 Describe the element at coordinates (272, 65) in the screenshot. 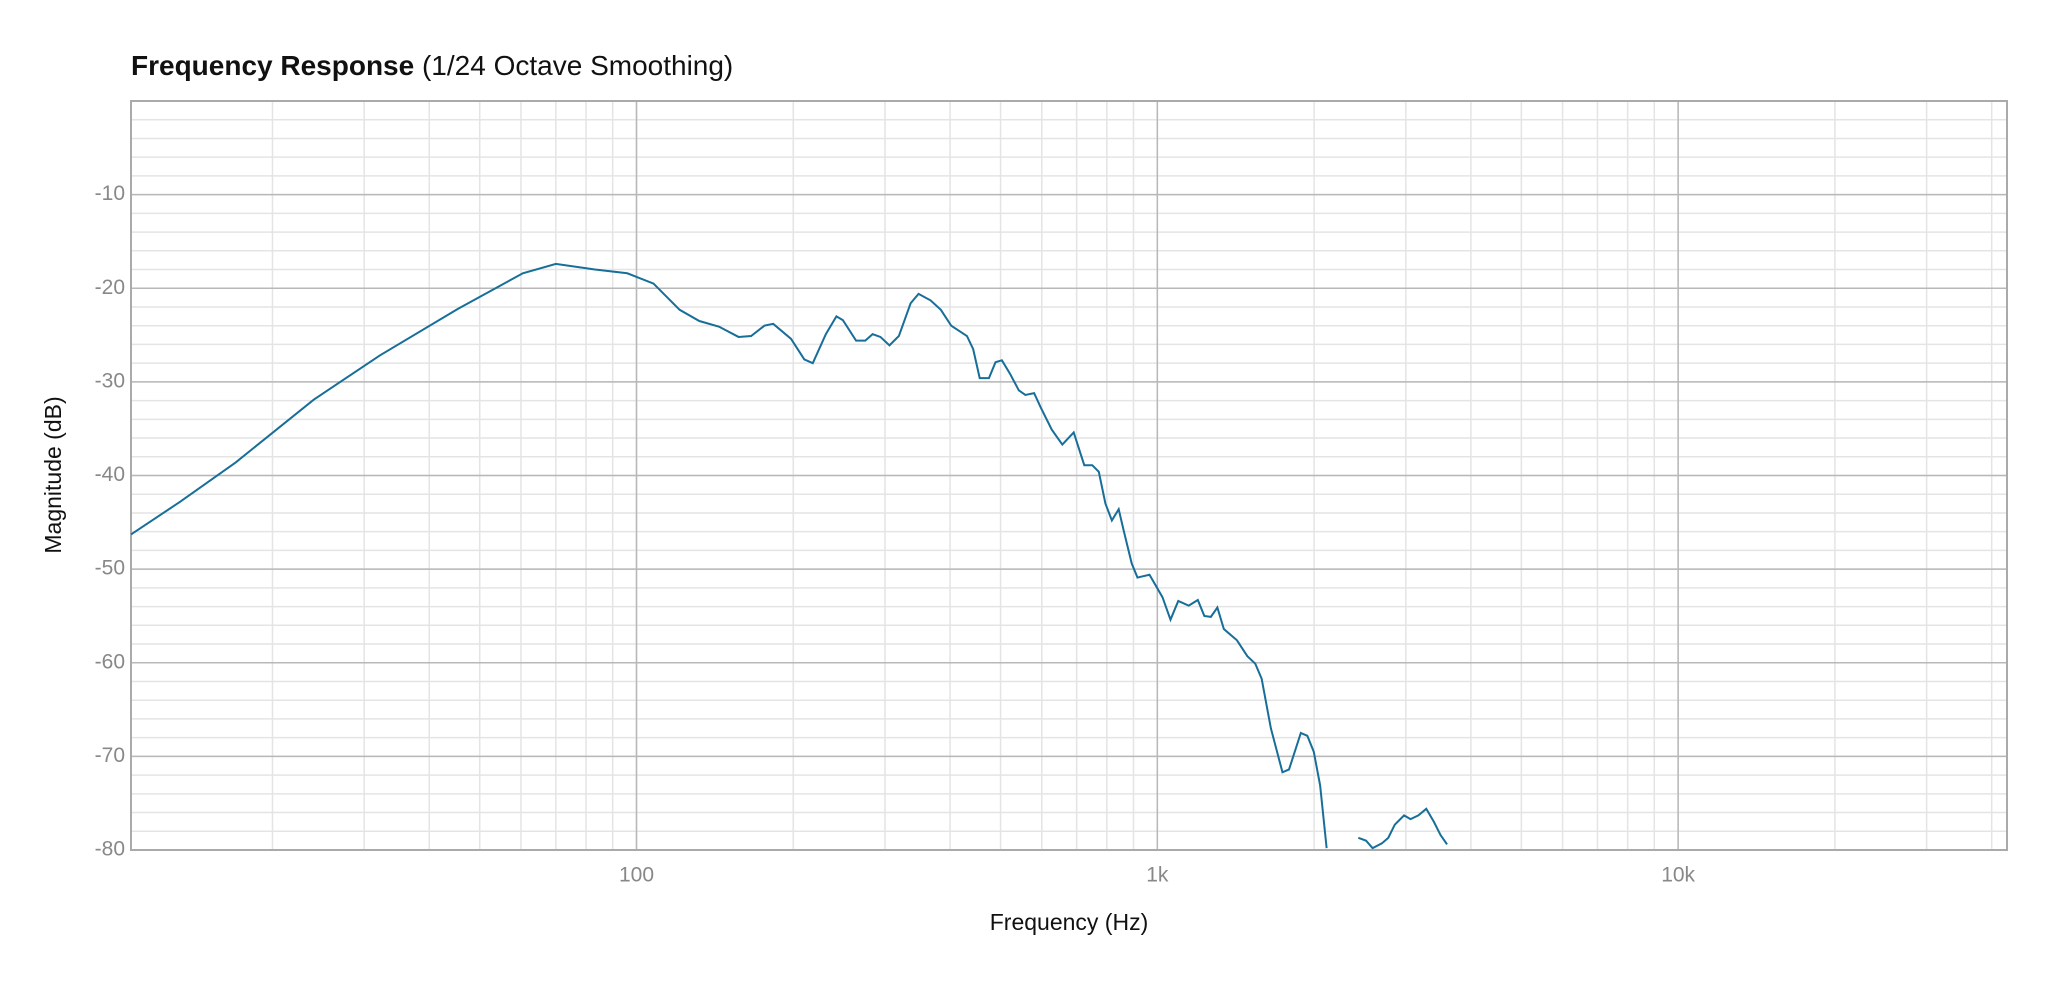

I see `title: Frequency Response` at that location.